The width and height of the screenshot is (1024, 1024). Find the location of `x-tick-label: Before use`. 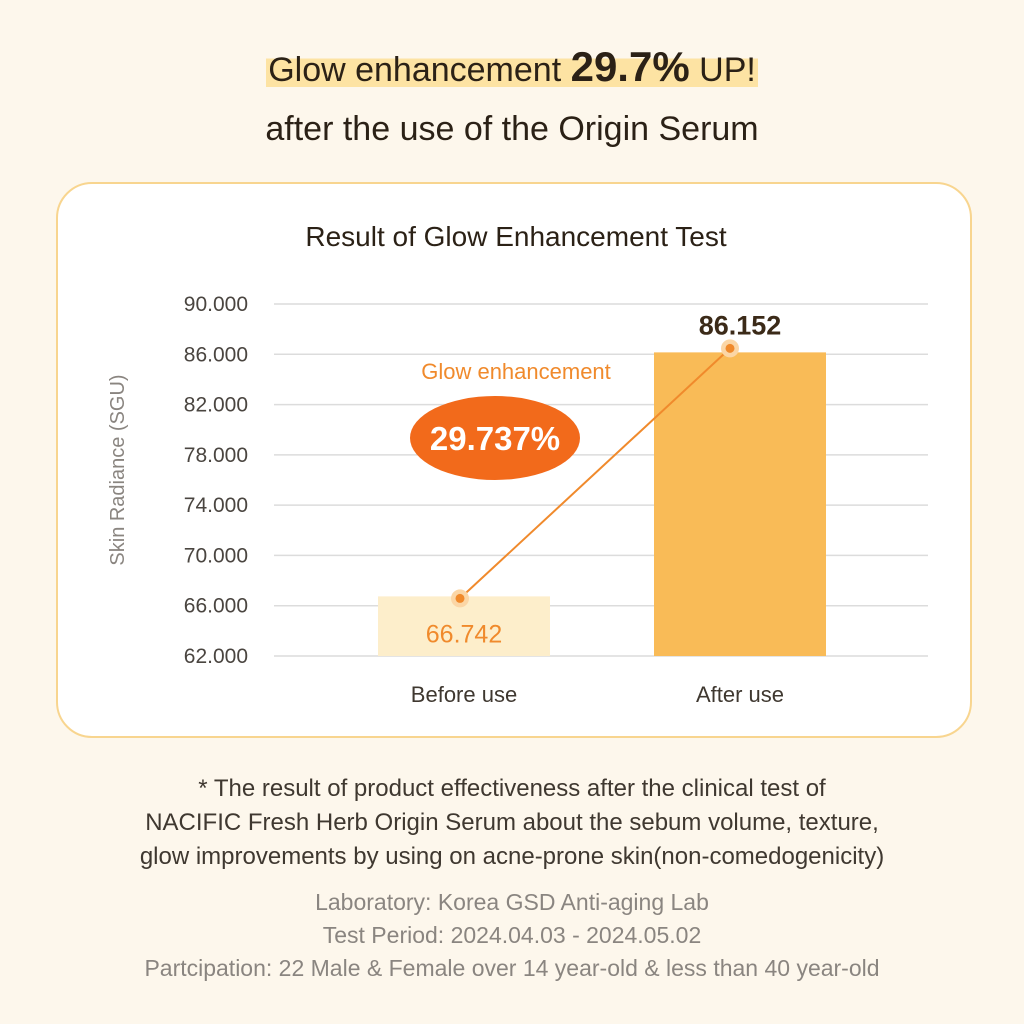

x-tick-label: Before use is located at coordinates (464, 694).